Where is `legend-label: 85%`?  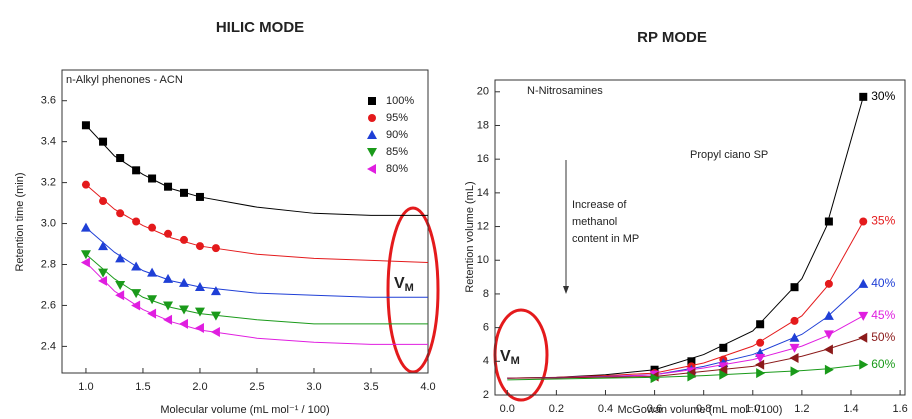 legend-label: 85% is located at coordinates (397, 152).